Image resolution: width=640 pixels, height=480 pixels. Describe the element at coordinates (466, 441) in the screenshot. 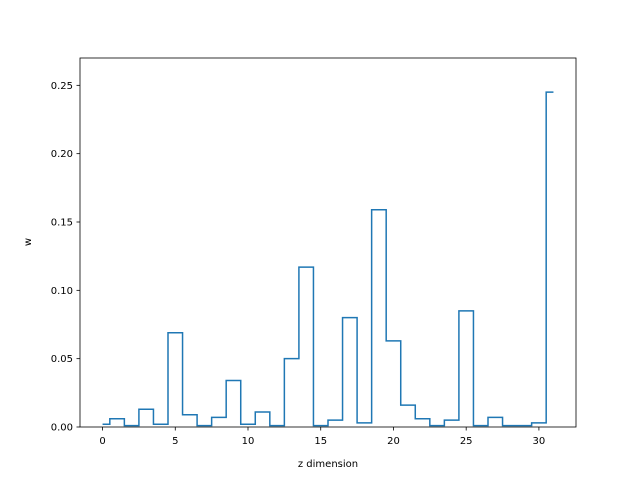

I see `x-tick-label: 25` at that location.